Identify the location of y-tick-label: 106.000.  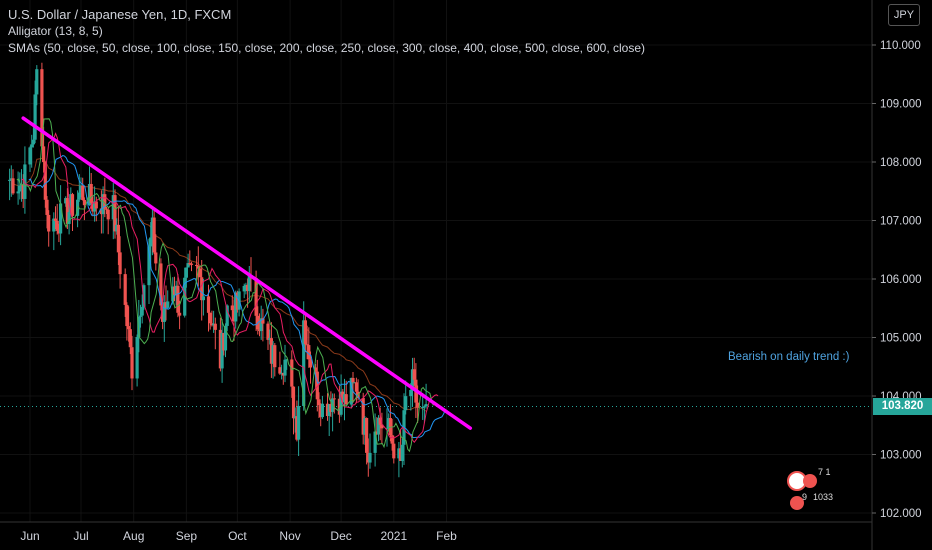
(901, 280).